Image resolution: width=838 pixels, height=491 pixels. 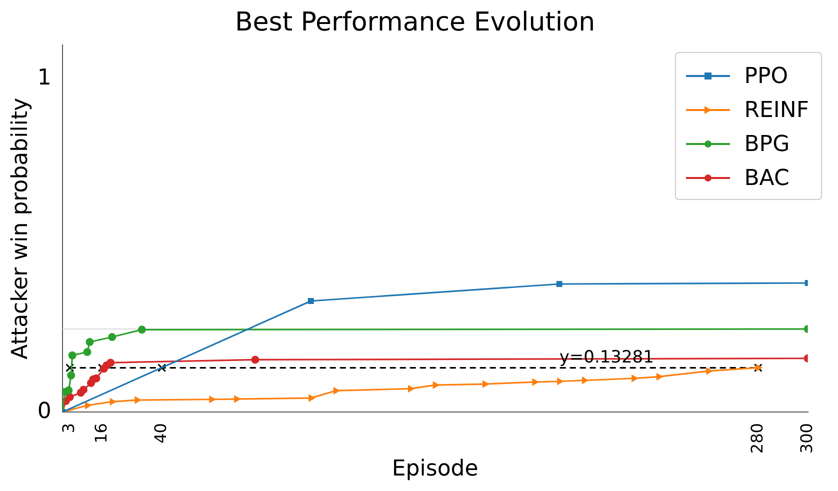 What do you see at coordinates (766, 76) in the screenshot?
I see `legend-label: PPO` at bounding box center [766, 76].